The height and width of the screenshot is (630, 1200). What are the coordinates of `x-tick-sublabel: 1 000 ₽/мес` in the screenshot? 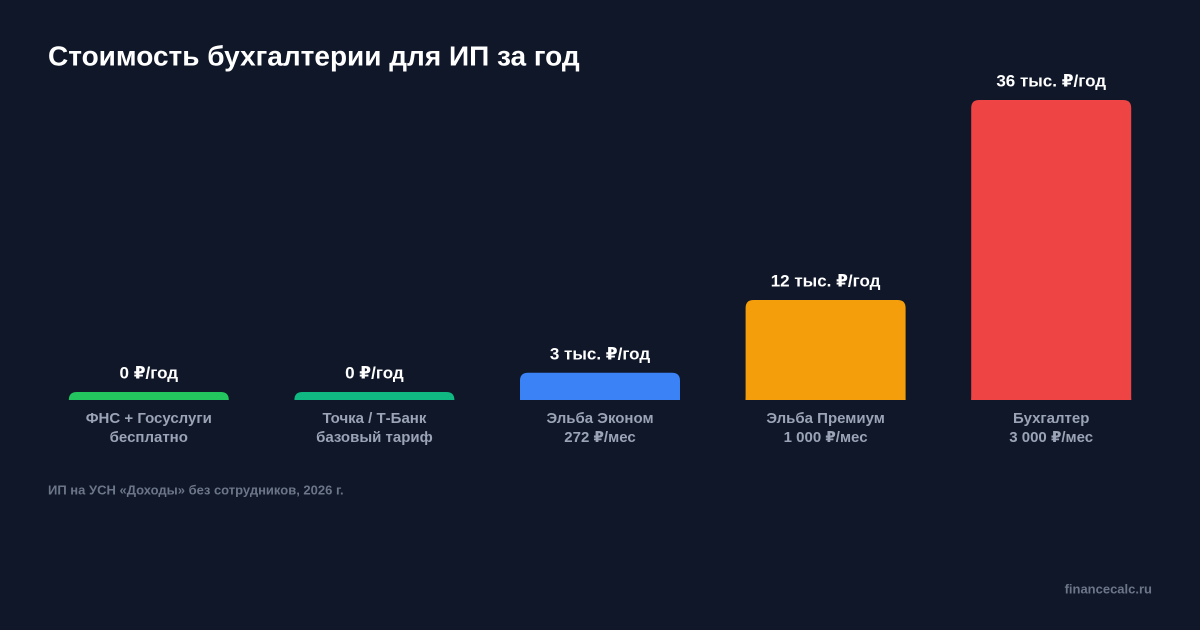 It's located at (826, 437).